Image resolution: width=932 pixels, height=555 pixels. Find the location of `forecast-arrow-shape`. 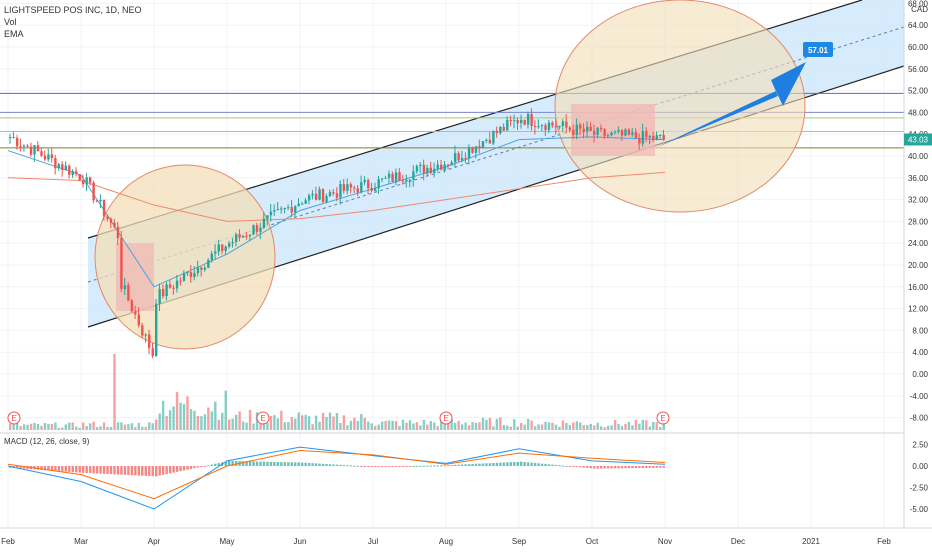

forecast-arrow-shape is located at coordinates (730, 105).